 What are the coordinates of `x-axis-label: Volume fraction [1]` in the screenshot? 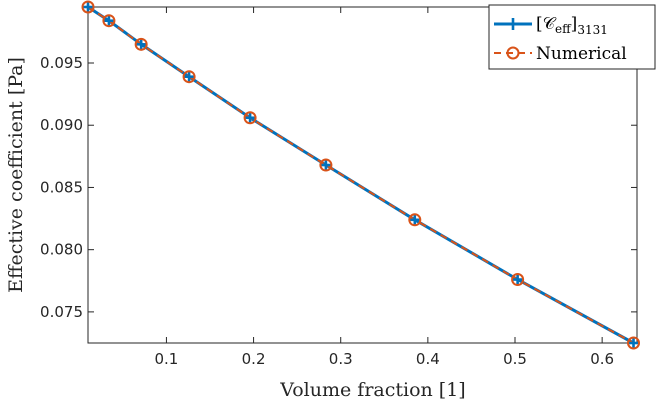 It's located at (372, 390).